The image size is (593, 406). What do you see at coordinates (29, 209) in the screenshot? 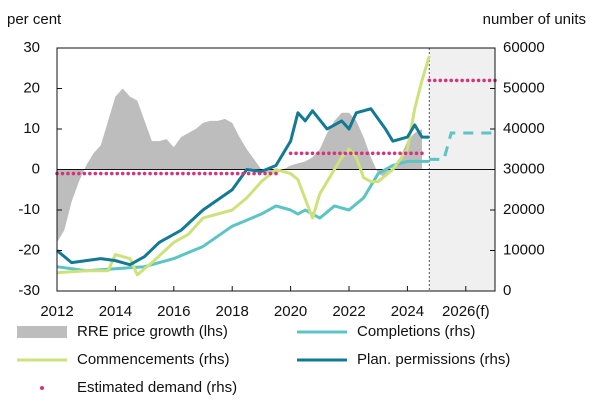
I see `y-tick-label: -10` at bounding box center [29, 209].